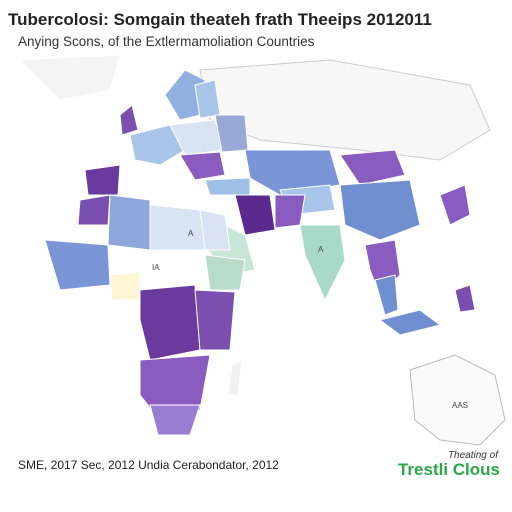  What do you see at coordinates (215, 230) in the screenshot?
I see `egypt` at bounding box center [215, 230].